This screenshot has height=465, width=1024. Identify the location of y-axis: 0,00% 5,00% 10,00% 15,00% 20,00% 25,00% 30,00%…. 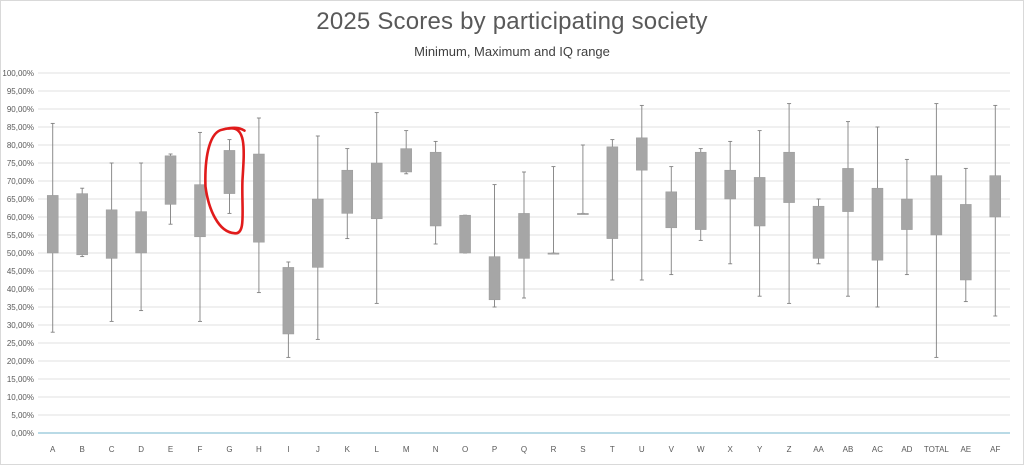
(18, 253).